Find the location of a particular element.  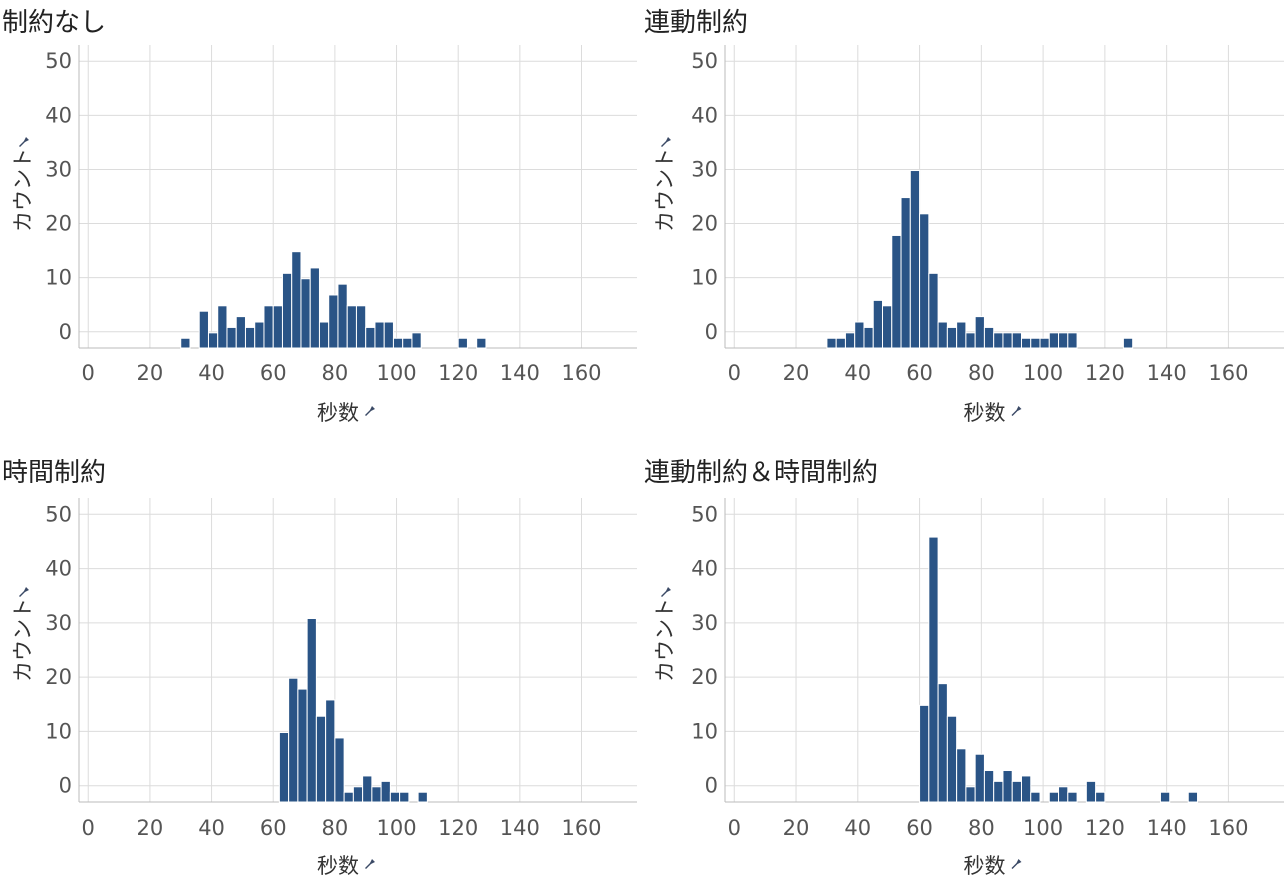

chart-title: 制約なし is located at coordinates (54, 23).